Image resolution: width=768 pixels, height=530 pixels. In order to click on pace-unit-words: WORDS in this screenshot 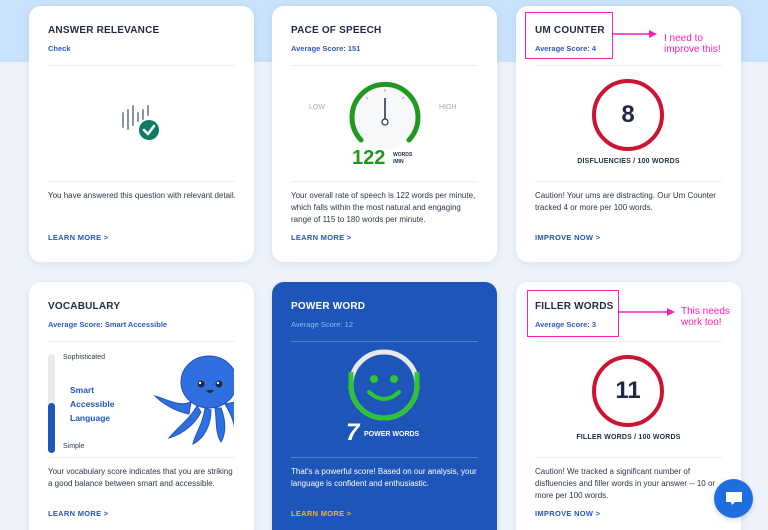, I will do `click(403, 155)`.